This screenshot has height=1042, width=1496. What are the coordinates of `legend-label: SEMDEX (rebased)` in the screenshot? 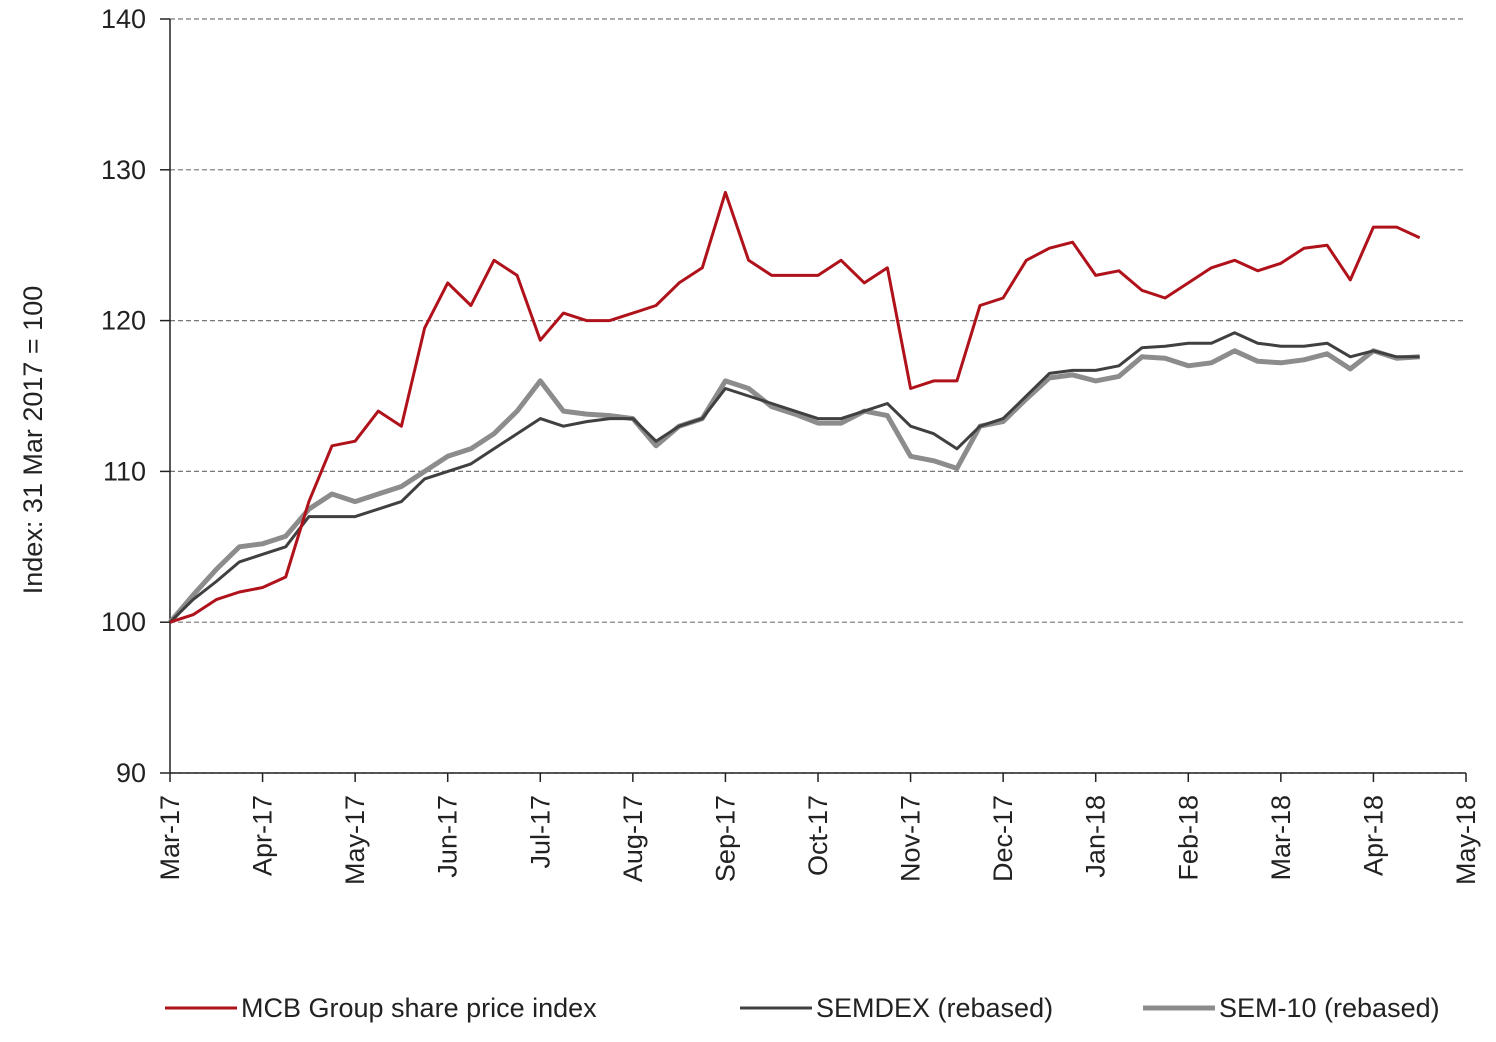 It's located at (934, 1008).